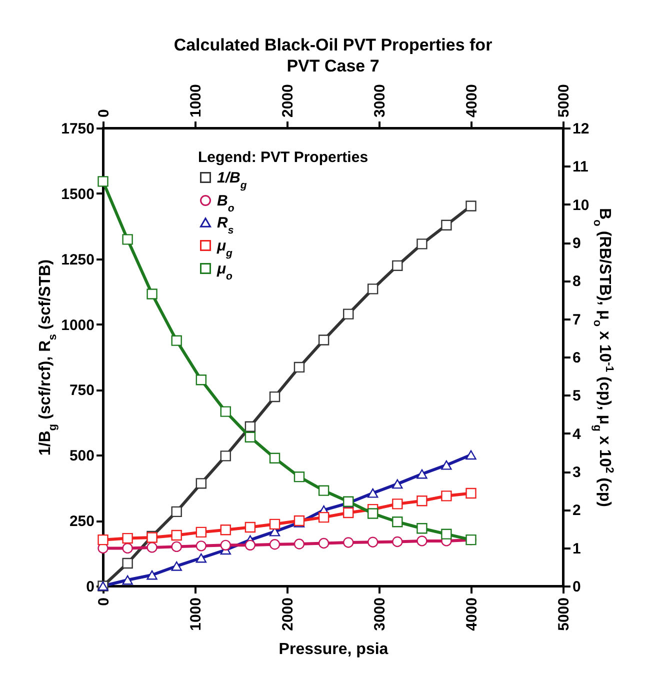  I want to click on x2-tick-label: 2000, so click(288, 101).